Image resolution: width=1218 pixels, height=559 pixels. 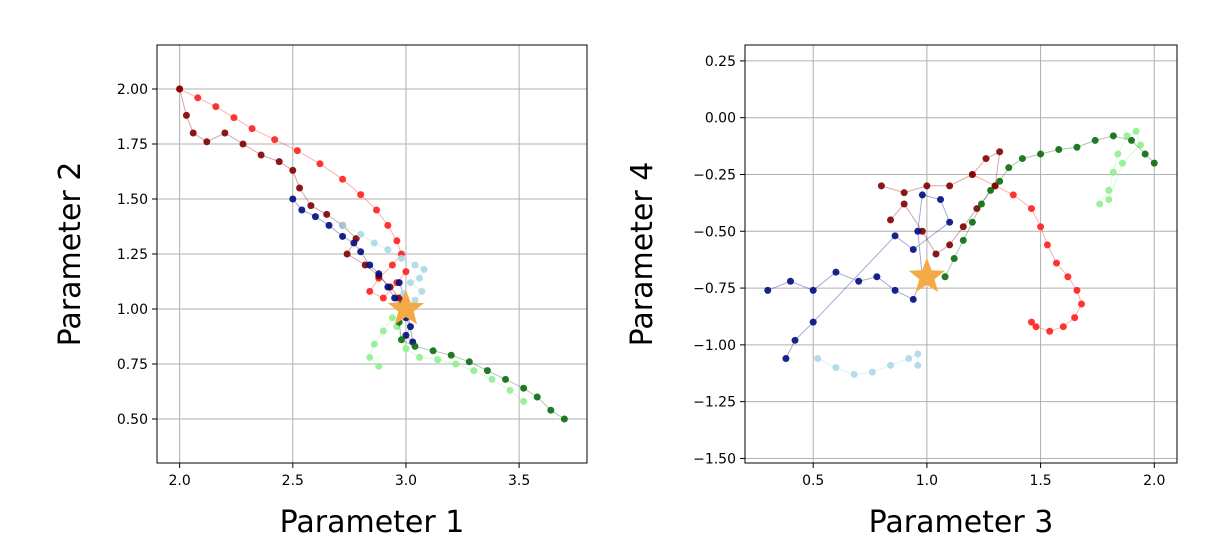 What do you see at coordinates (714, 346) in the screenshot?
I see `y-tick-label: −1.00` at bounding box center [714, 346].